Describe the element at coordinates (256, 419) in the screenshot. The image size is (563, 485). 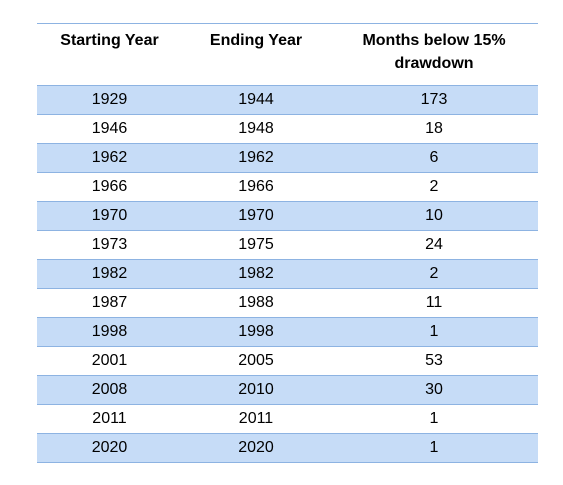
I see `cell-ending-year: 2011` at that location.